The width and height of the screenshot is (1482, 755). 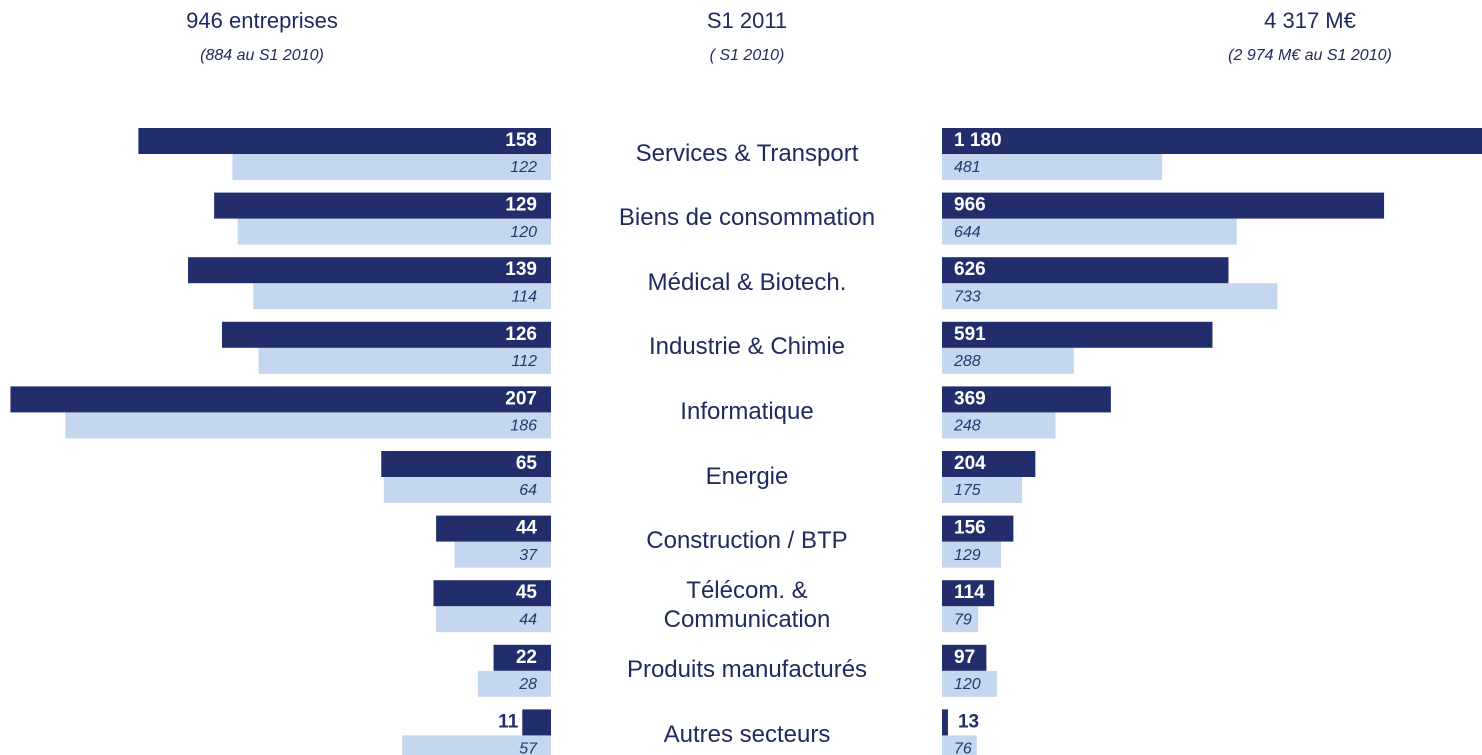 I want to click on category-box: Produits manufacturés, so click(x=747, y=670).